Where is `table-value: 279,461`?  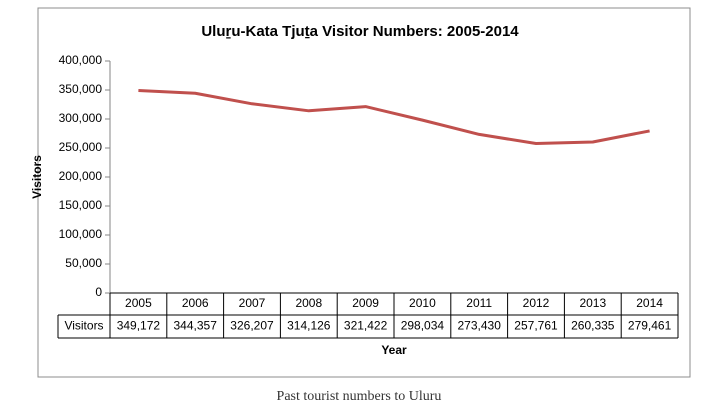
table-value: 279,461 is located at coordinates (650, 326).